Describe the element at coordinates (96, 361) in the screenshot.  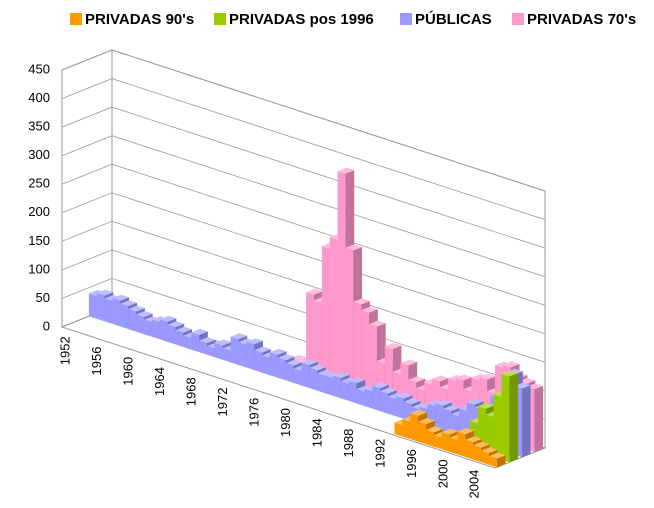
I see `x-tick-label: 1956` at that location.